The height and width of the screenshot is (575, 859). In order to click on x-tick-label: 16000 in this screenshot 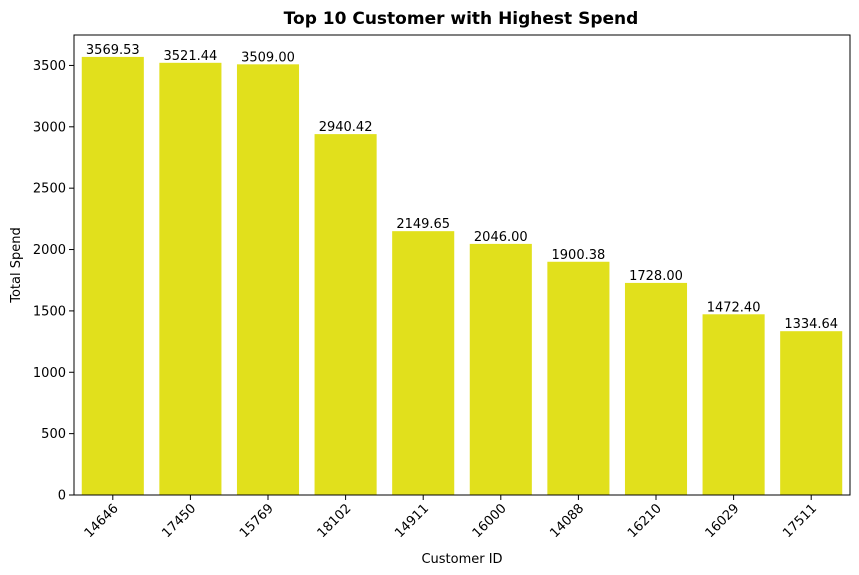, I will do `click(490, 521)`.